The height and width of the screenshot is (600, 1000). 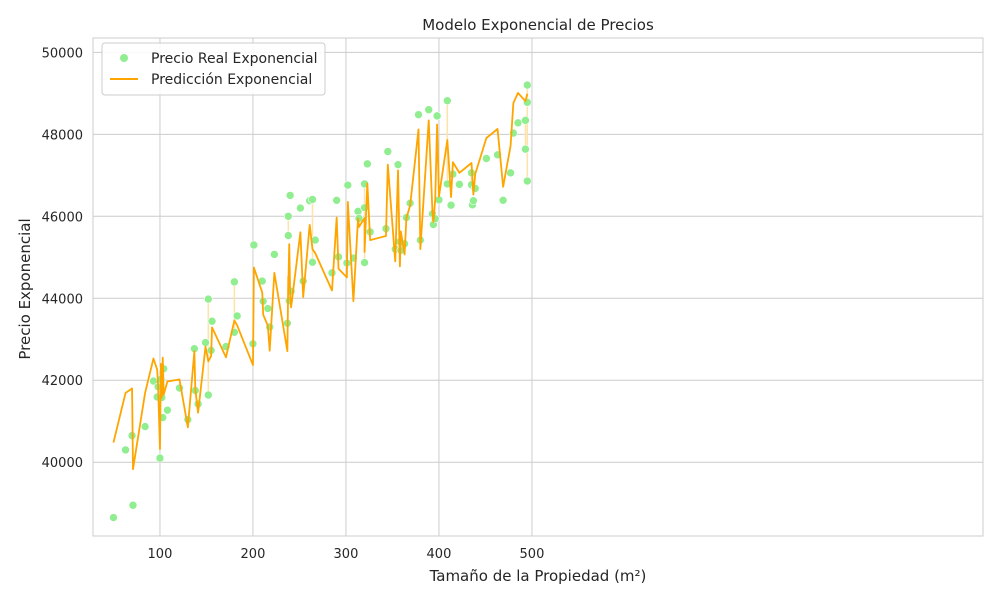 What do you see at coordinates (439, 554) in the screenshot?
I see `x-tick-label: 400` at bounding box center [439, 554].